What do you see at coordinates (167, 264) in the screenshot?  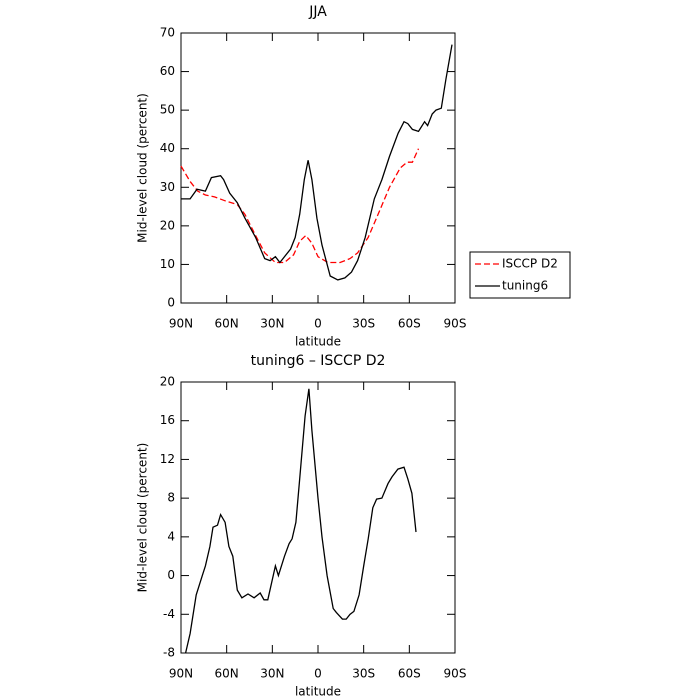 I see `y-tick-label: 10` at bounding box center [167, 264].